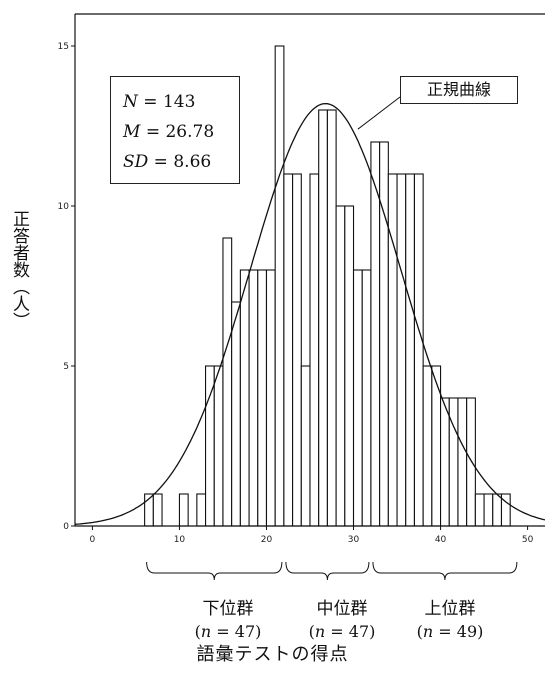  Describe the element at coordinates (342, 631) in the screenshot. I see `group-n-middle: (n = 47)` at that location.